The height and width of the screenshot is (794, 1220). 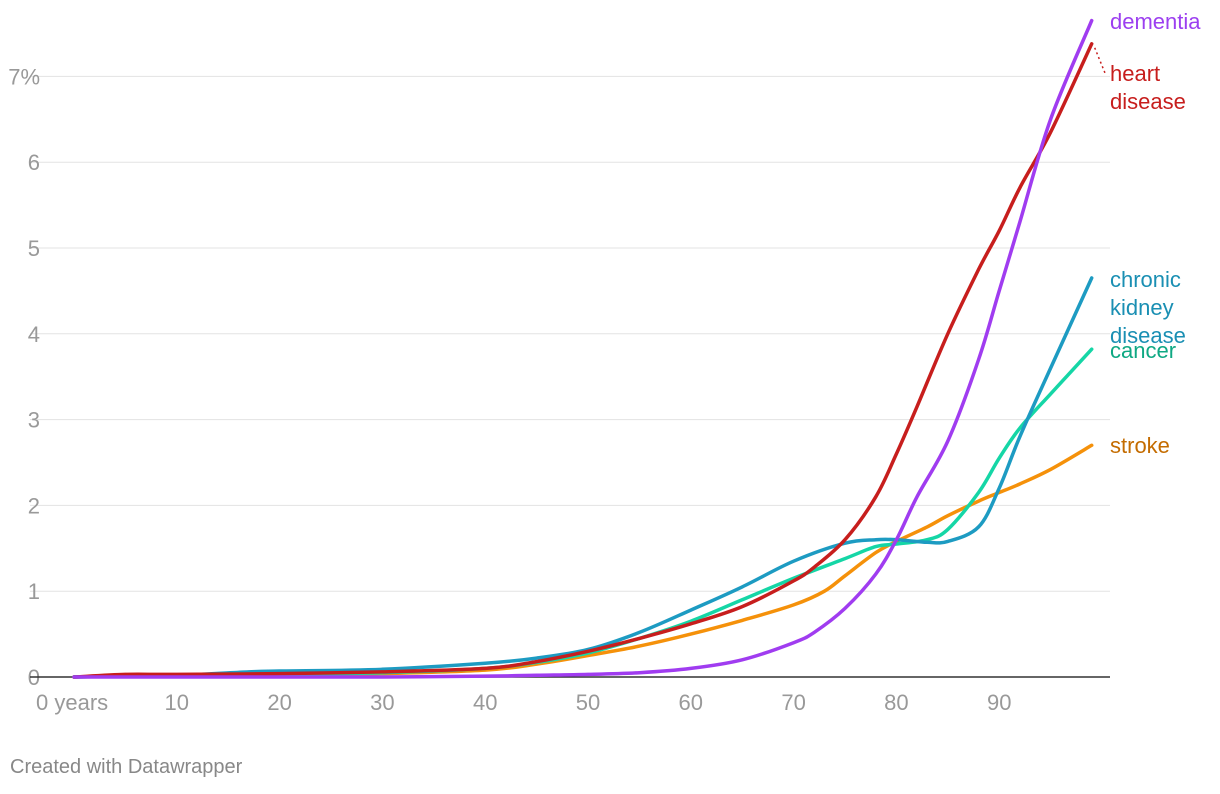 I want to click on series-label-line: stroke, so click(x=1140, y=445).